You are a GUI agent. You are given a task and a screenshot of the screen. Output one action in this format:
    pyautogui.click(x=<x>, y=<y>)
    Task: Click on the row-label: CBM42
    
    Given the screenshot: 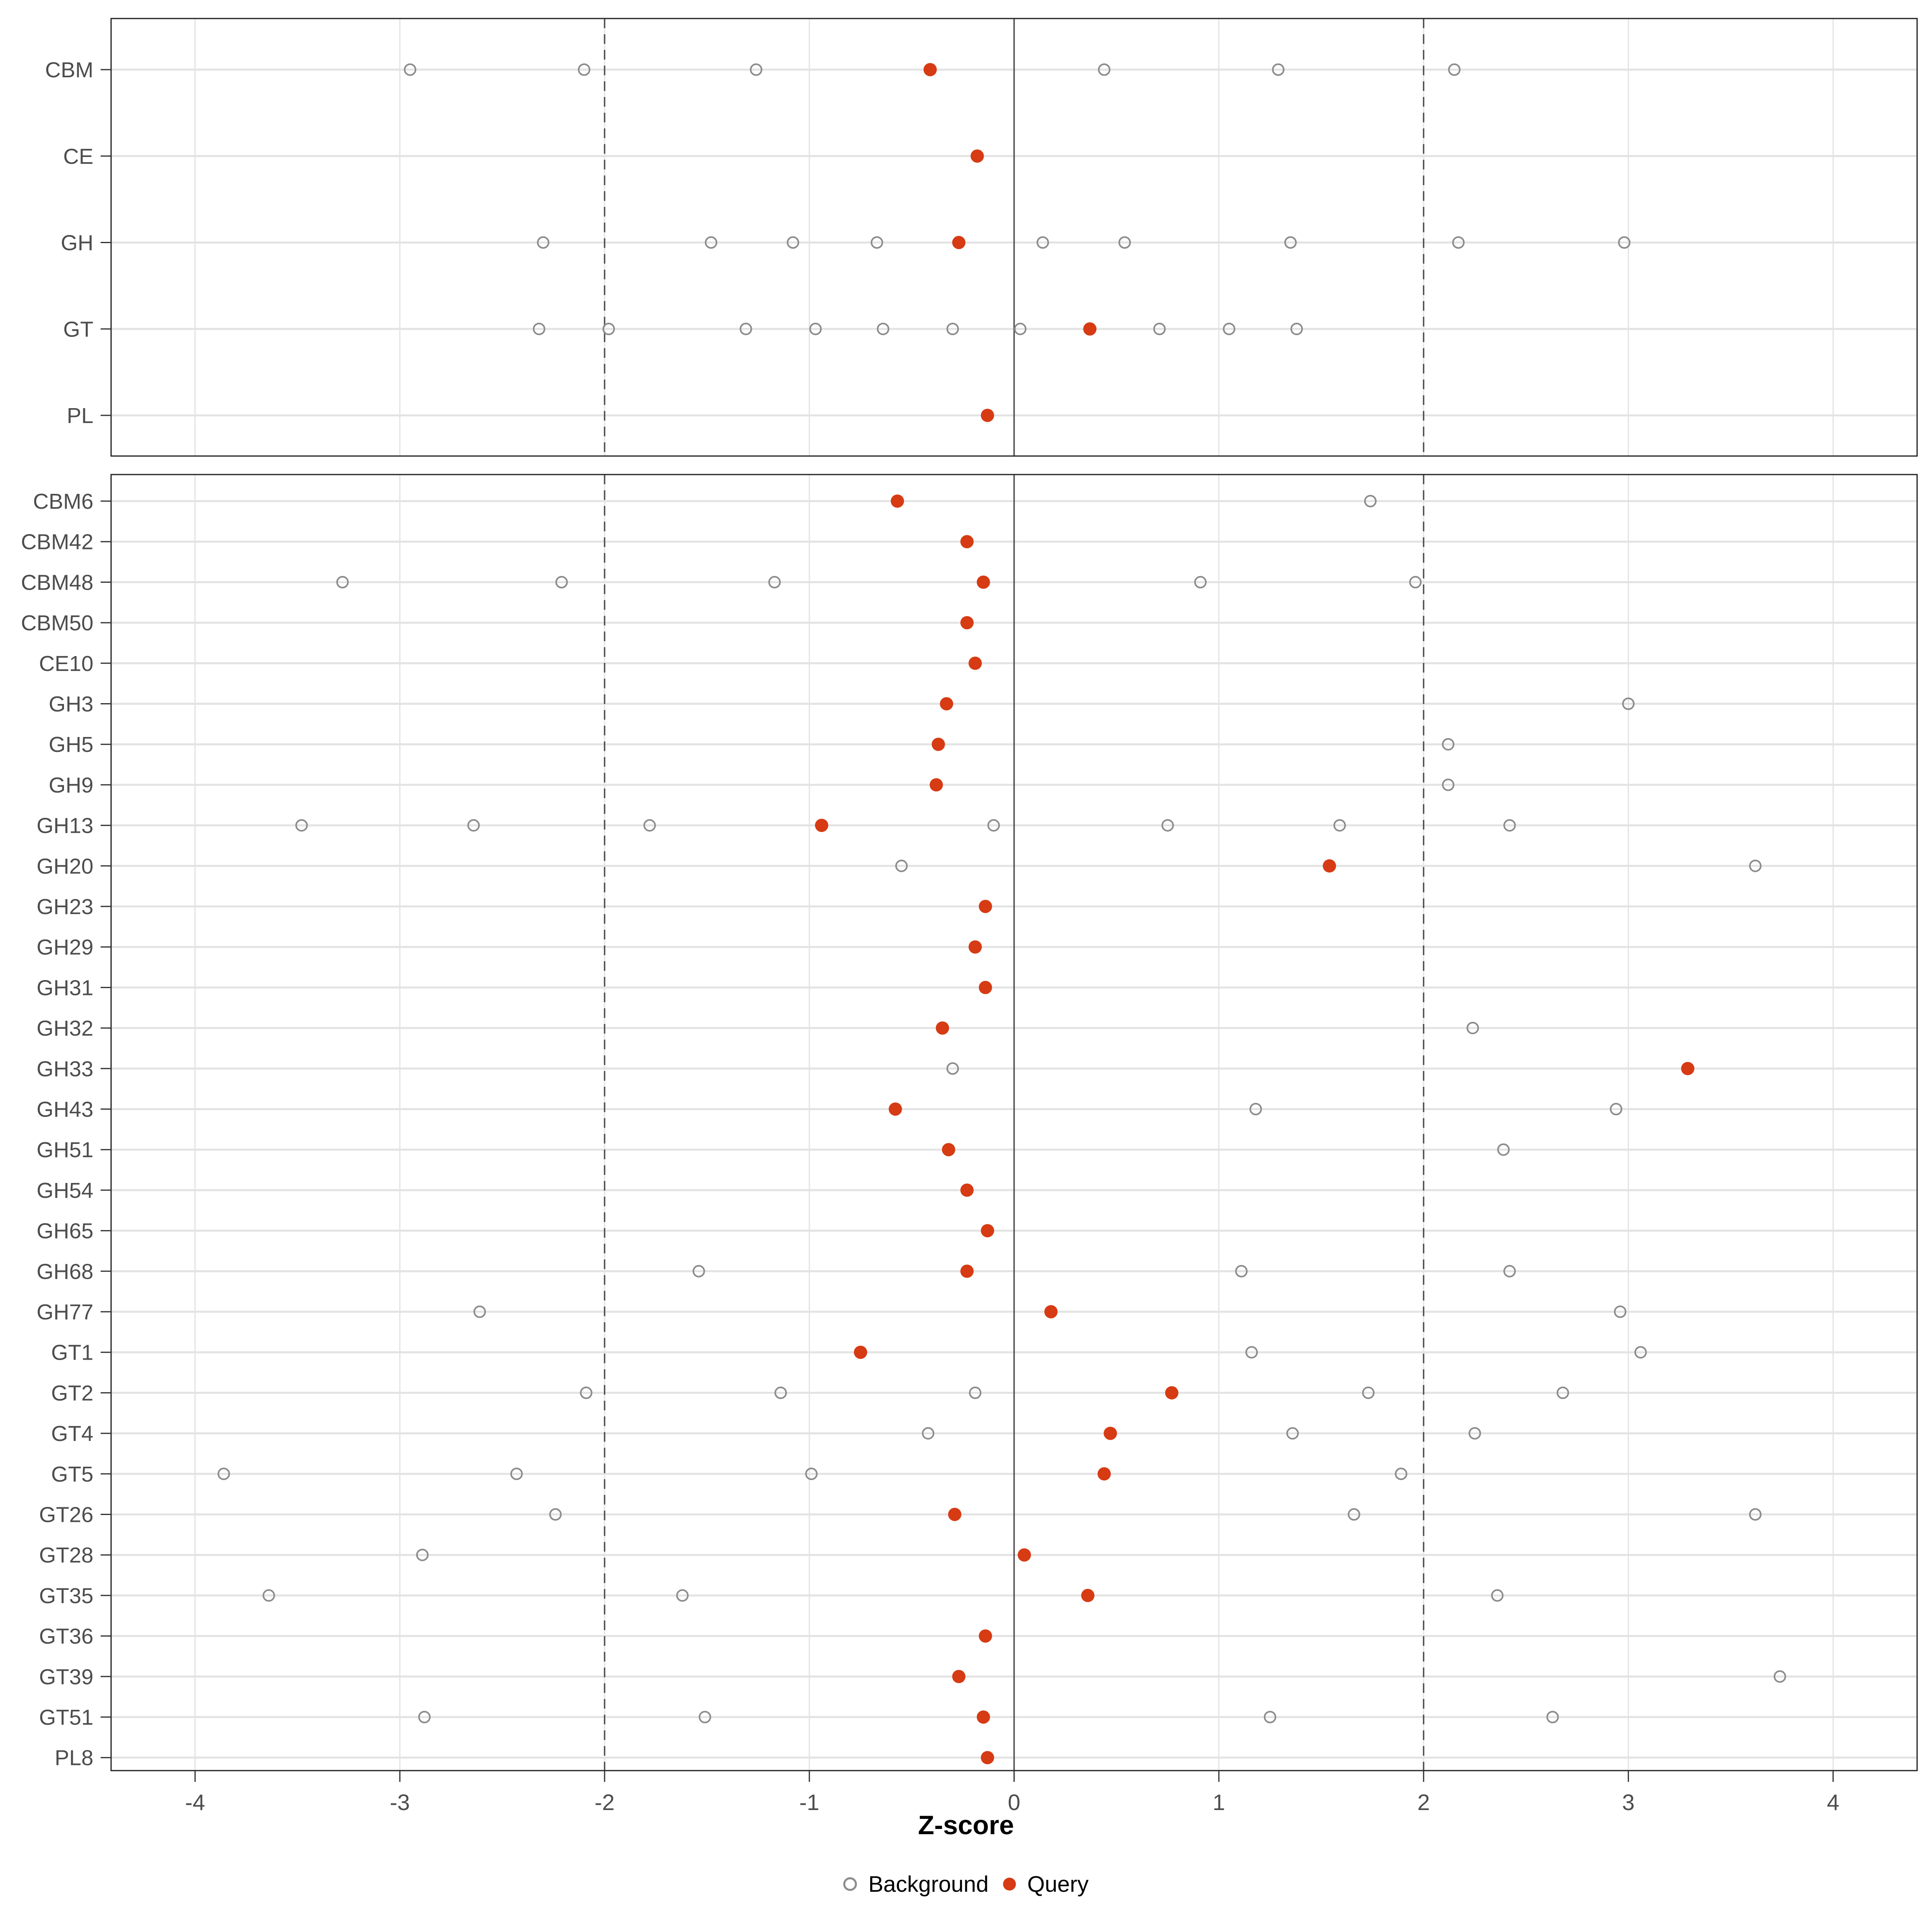 What is the action you would take?
    pyautogui.click(x=57, y=542)
    